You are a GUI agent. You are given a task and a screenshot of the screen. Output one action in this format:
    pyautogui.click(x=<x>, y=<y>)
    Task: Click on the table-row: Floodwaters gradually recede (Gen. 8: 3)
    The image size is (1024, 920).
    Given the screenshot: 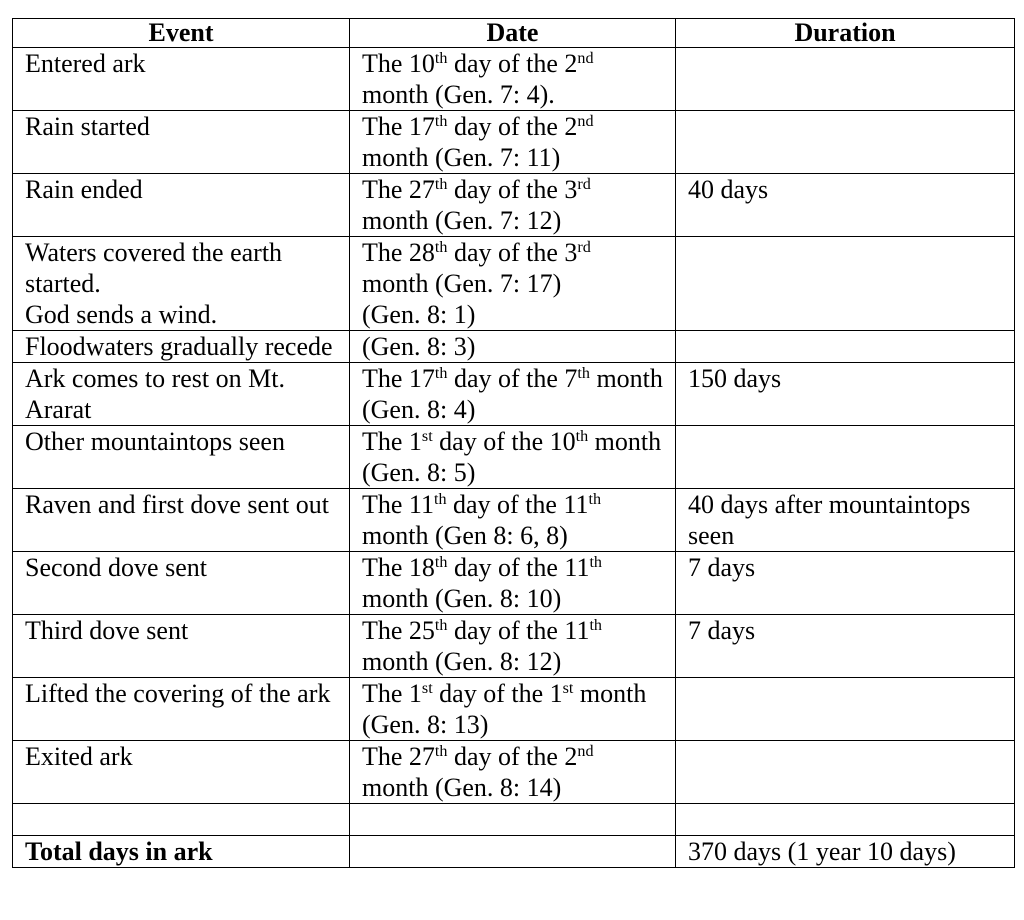 What is the action you would take?
    pyautogui.click(x=513, y=346)
    